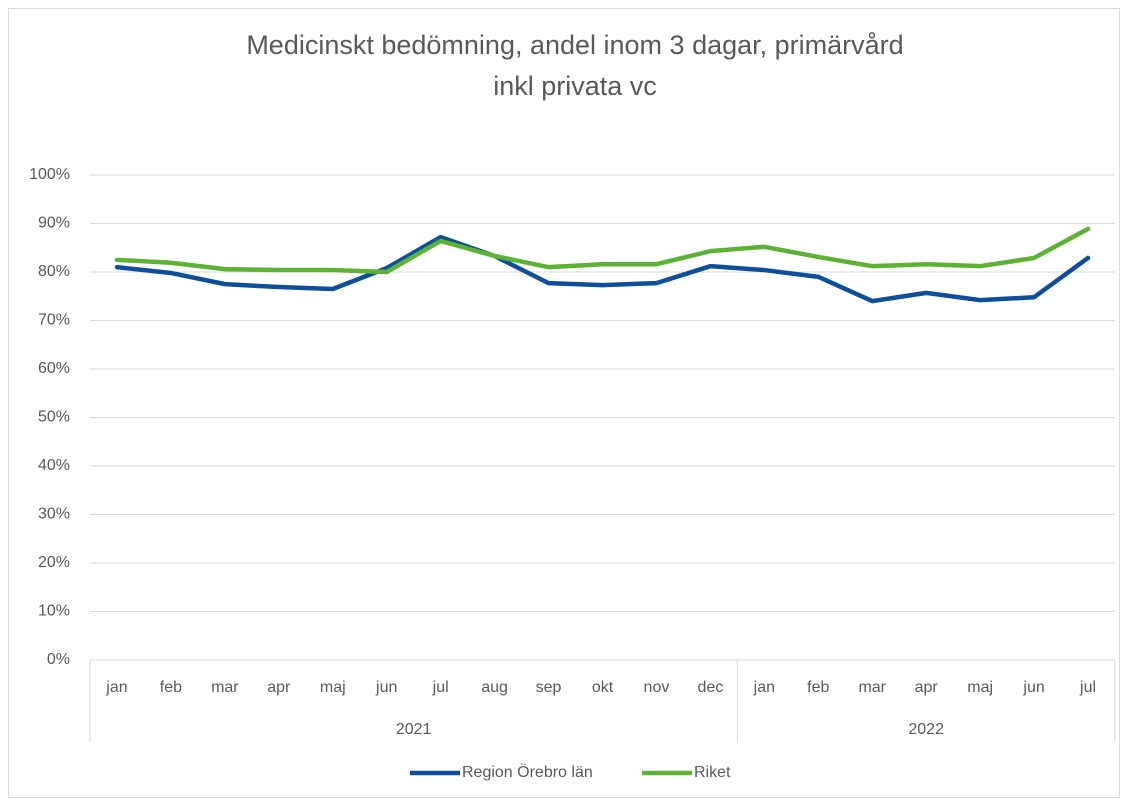 This screenshot has width=1129, height=805. What do you see at coordinates (710, 687) in the screenshot?
I see `x-tick-label: dec` at bounding box center [710, 687].